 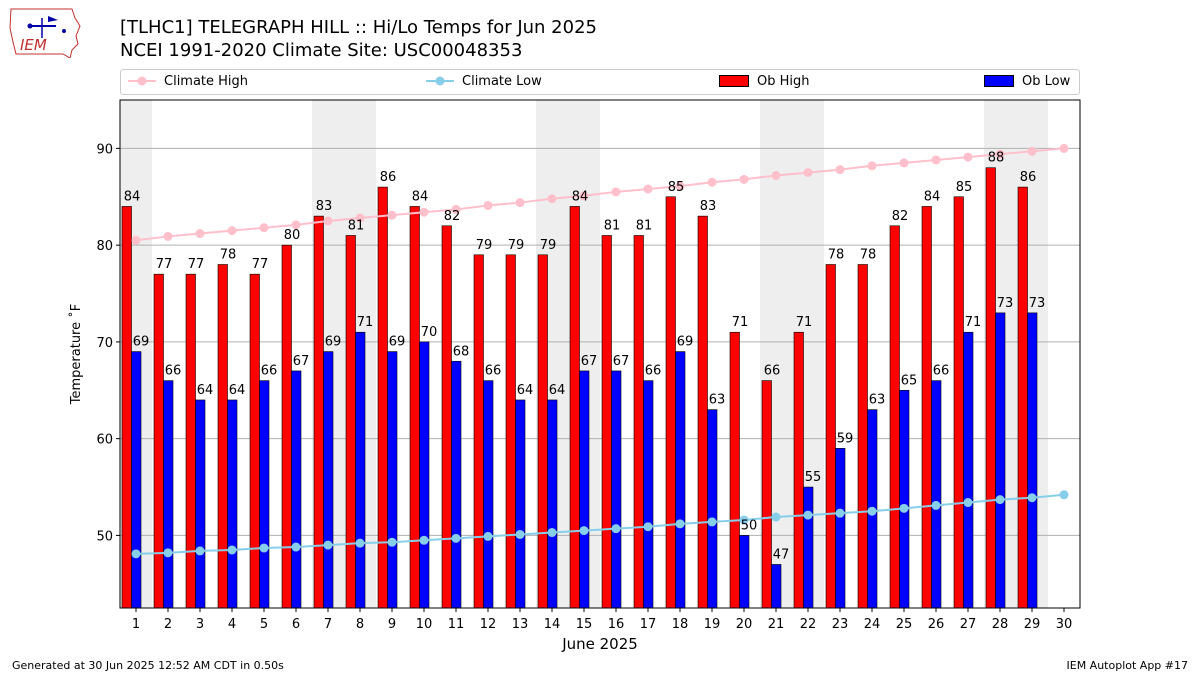 What do you see at coordinates (292, 235) in the screenshot?
I see `ob-high-value-label: 80` at bounding box center [292, 235].